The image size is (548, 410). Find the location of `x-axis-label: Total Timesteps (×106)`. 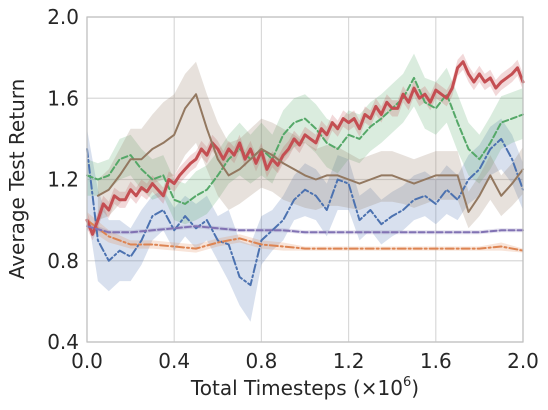

x-axis-label: Total Timesteps (×106) is located at coordinates (304, 387).